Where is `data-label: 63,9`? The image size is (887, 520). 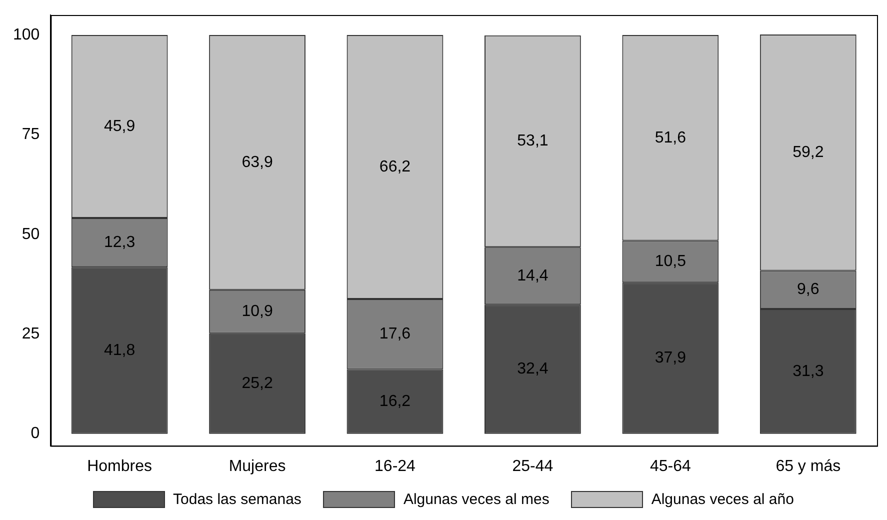 data-label: 63,9 is located at coordinates (257, 162).